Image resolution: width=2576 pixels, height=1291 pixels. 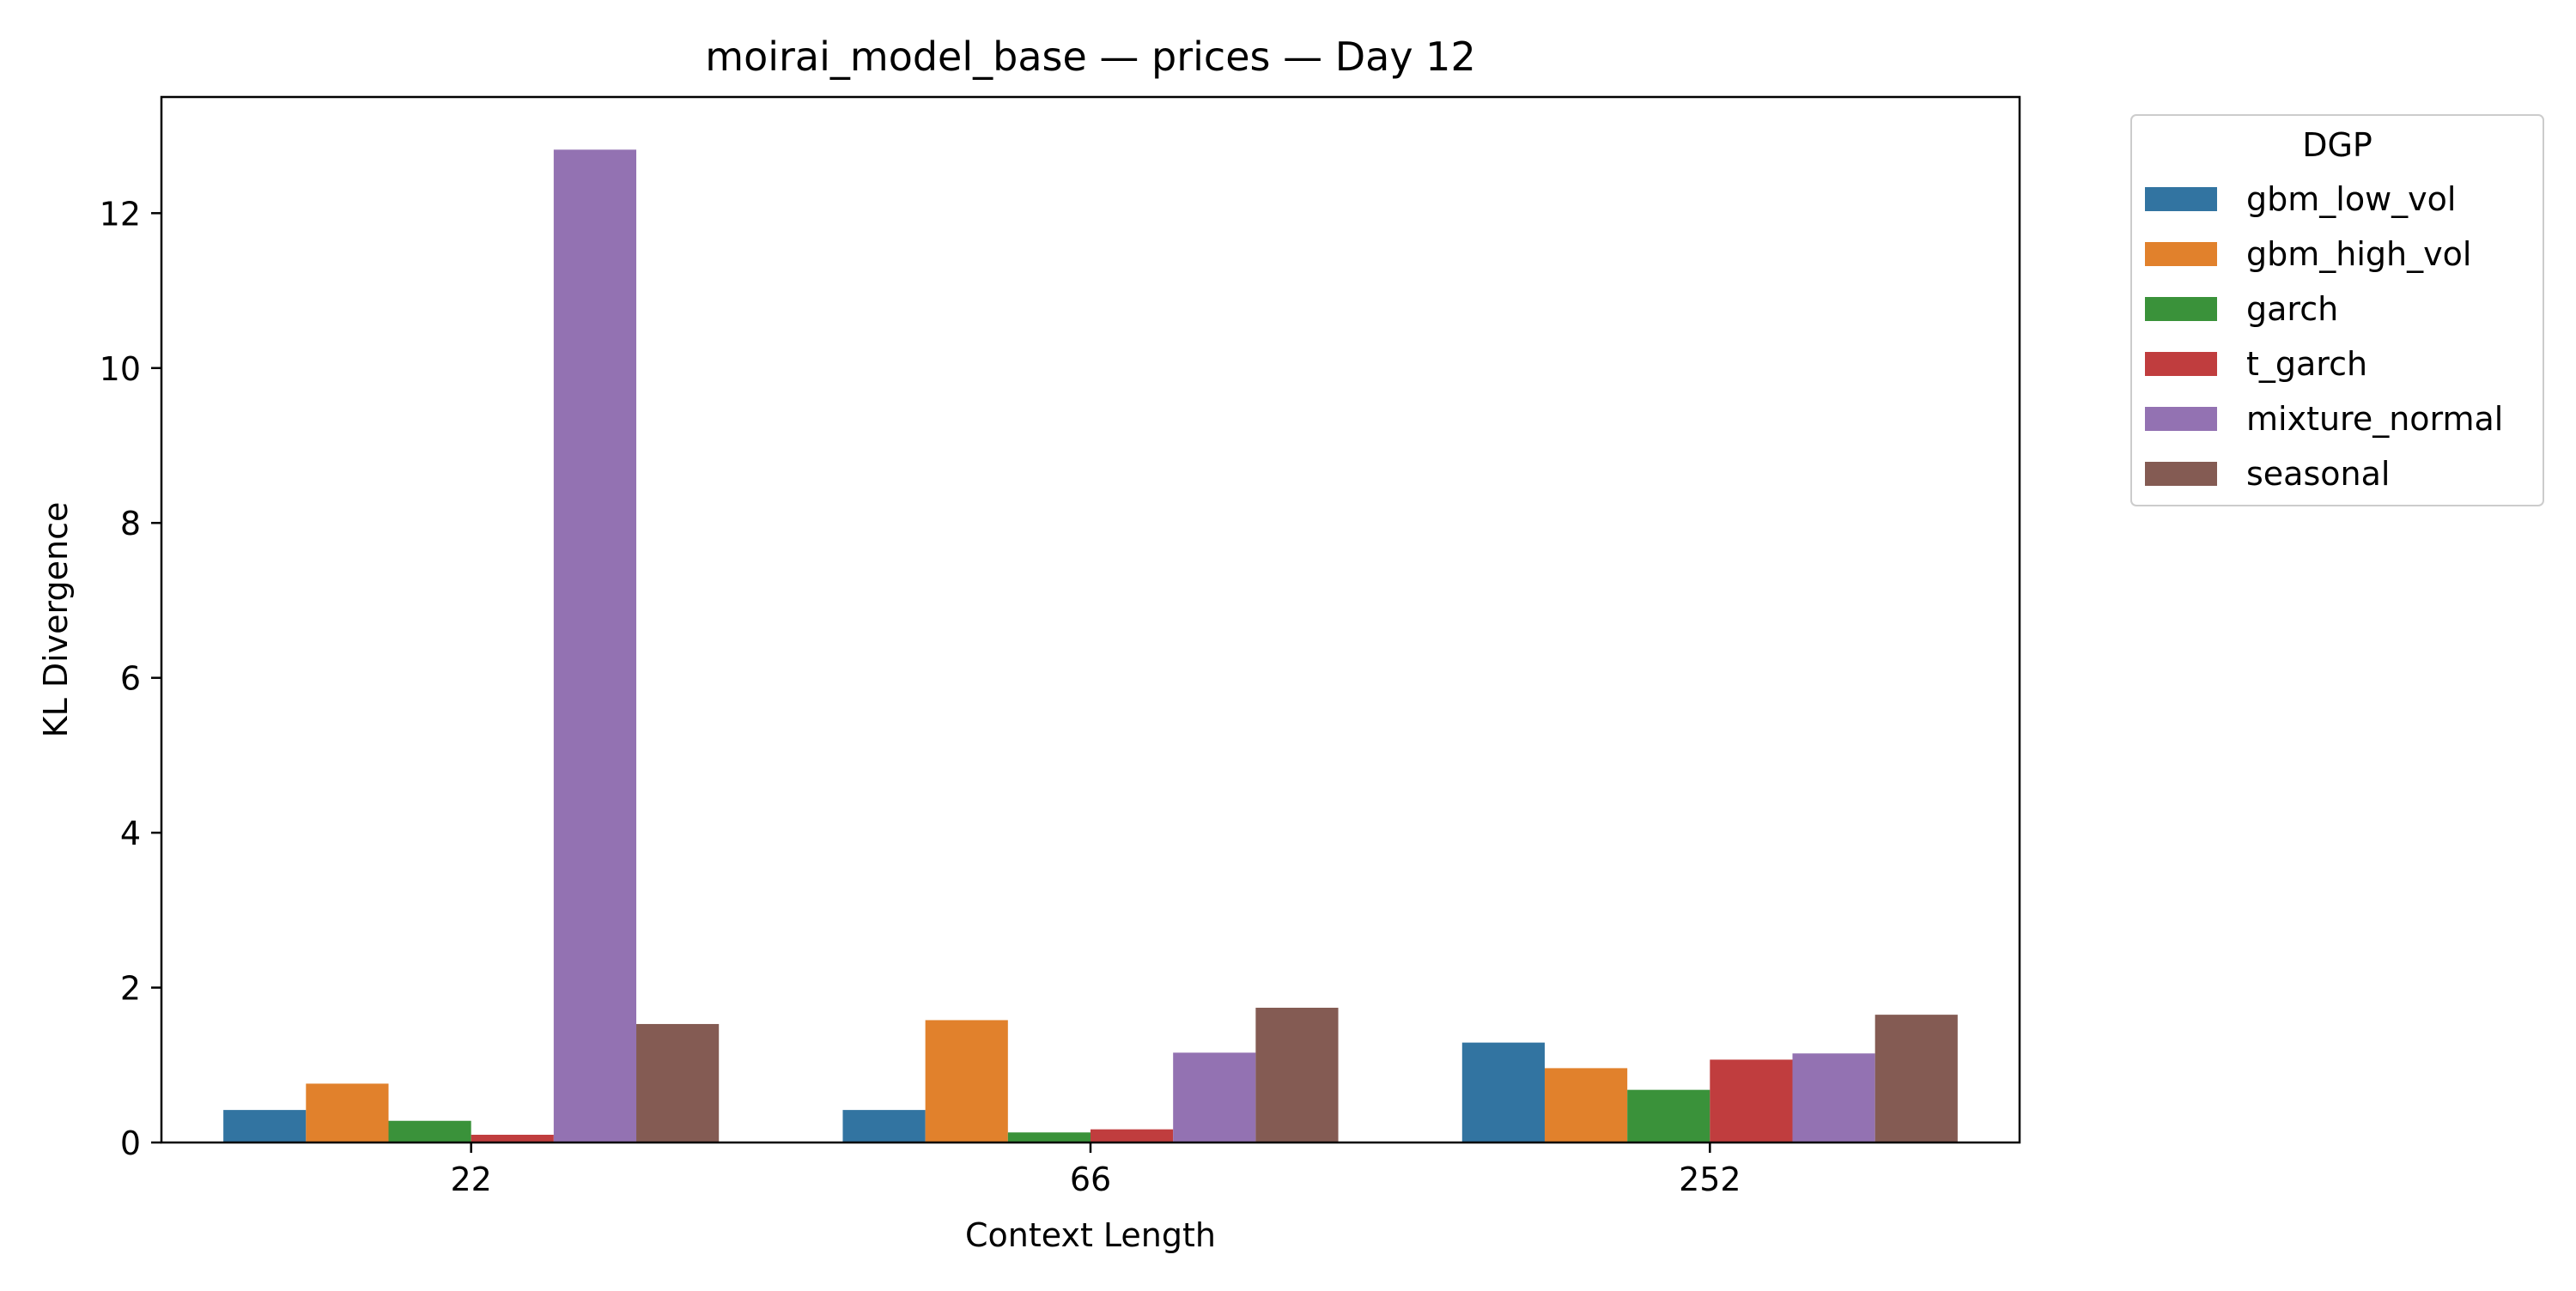 I want to click on legend-label-garch: garch, so click(x=2292, y=309).